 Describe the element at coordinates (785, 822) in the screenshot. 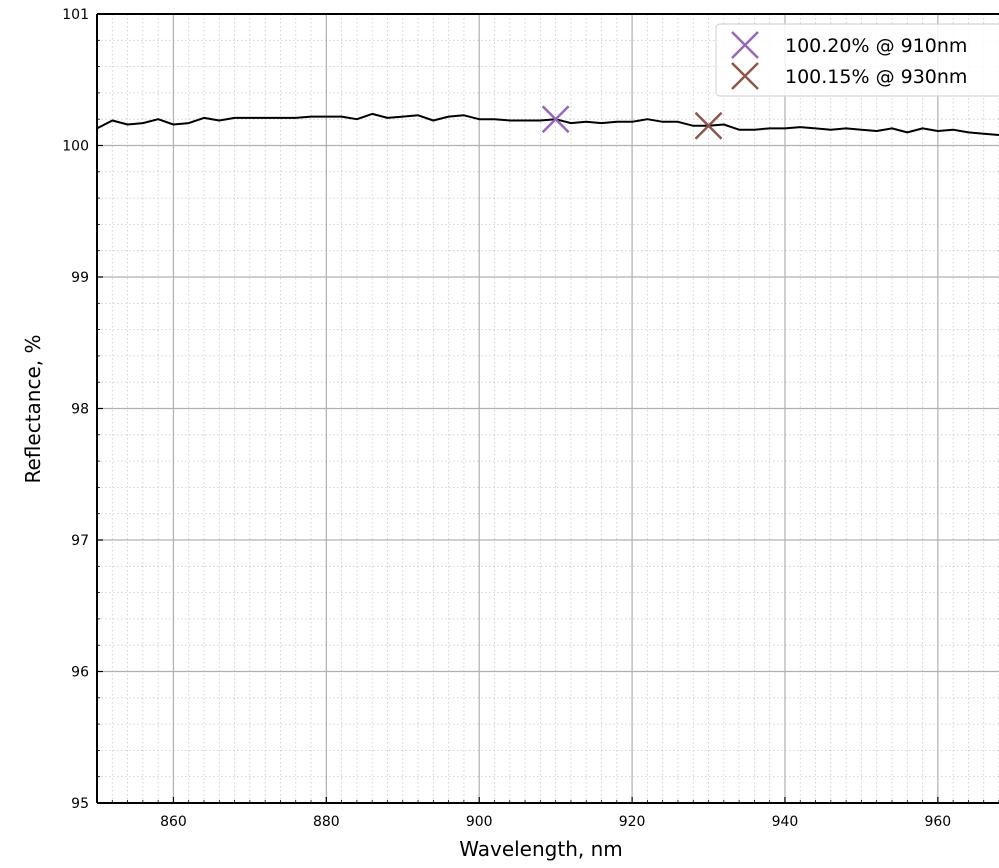

I see `x-tick-label: 940` at that location.